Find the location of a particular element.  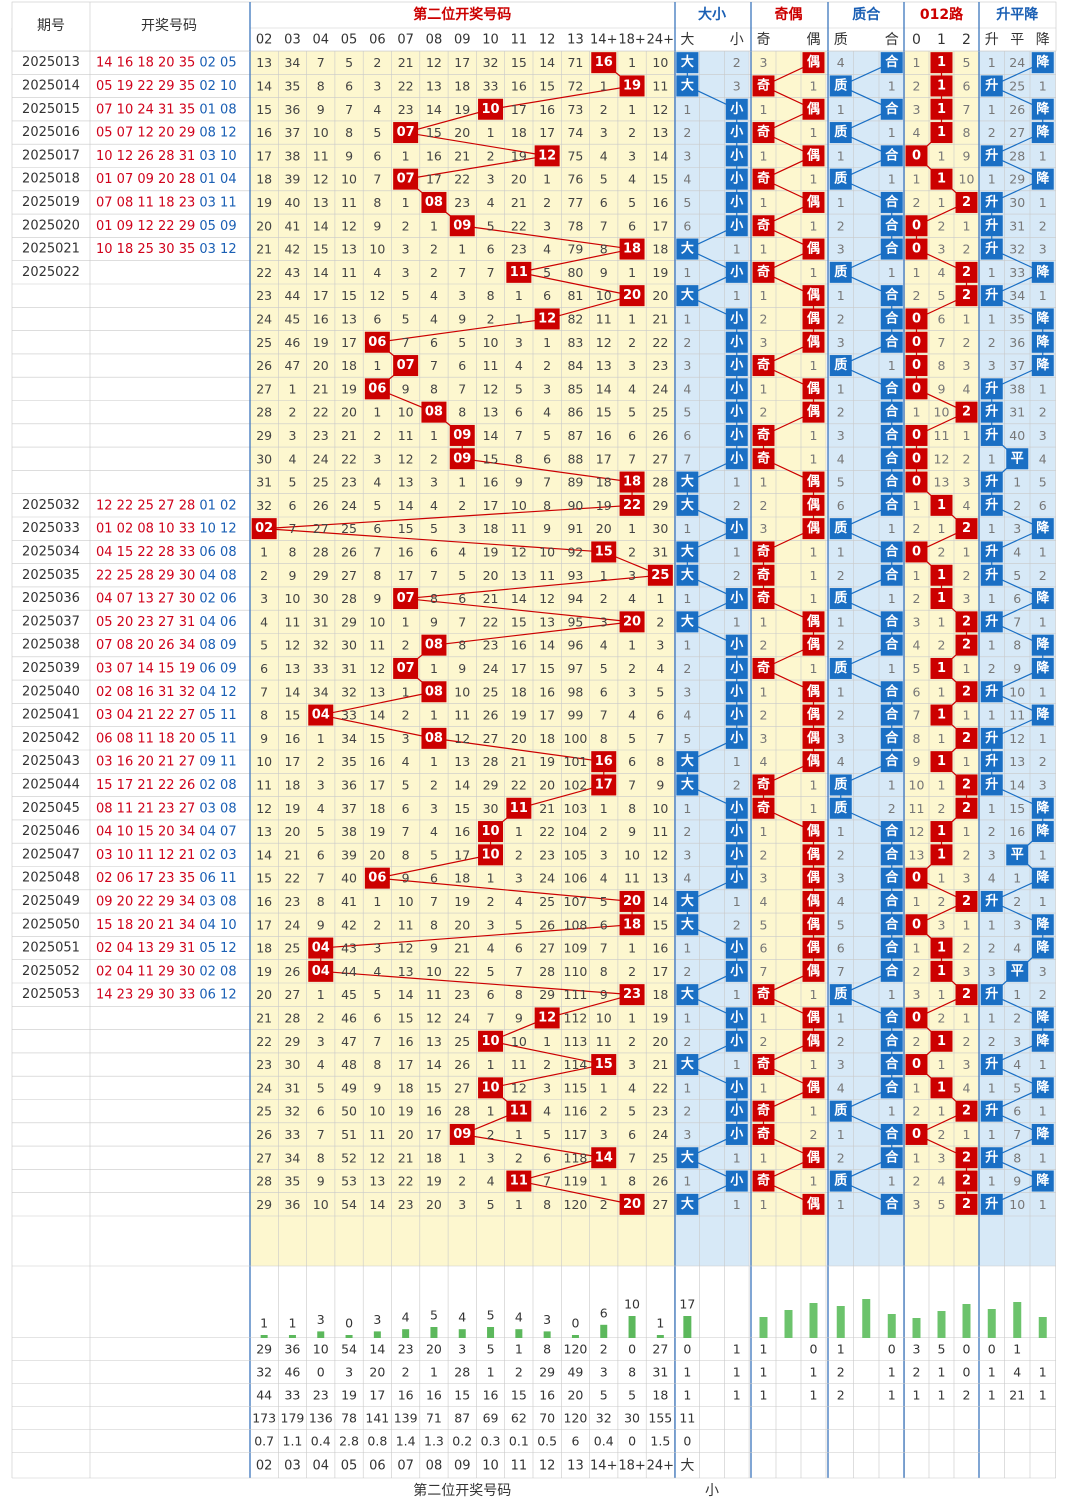

size-omission: 2 is located at coordinates (687, 1041).